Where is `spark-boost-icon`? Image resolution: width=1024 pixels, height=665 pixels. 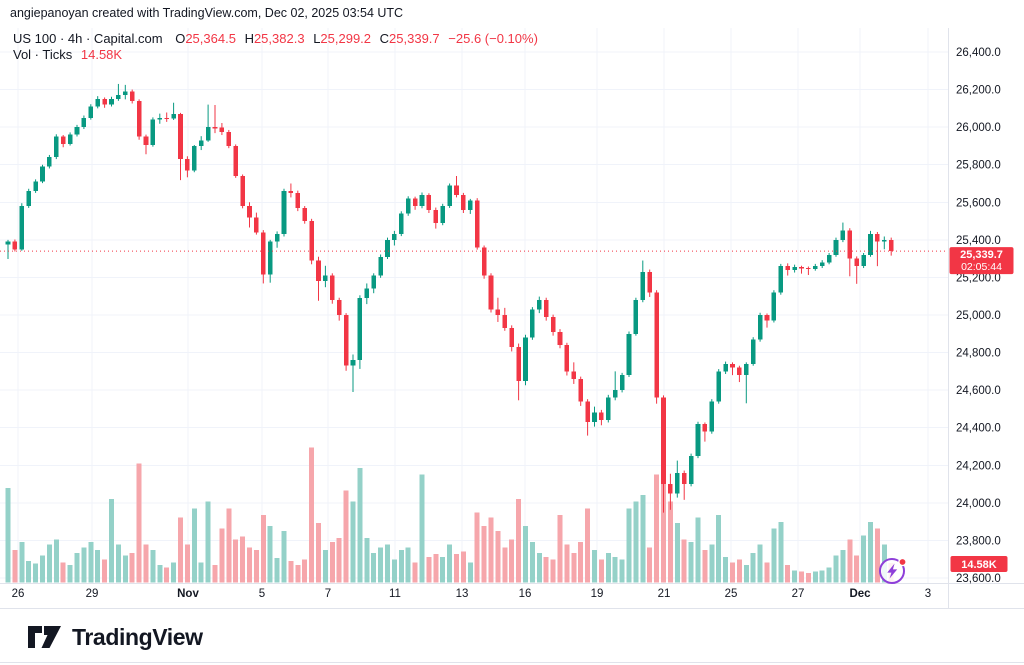
spark-boost-icon is located at coordinates (893, 571).